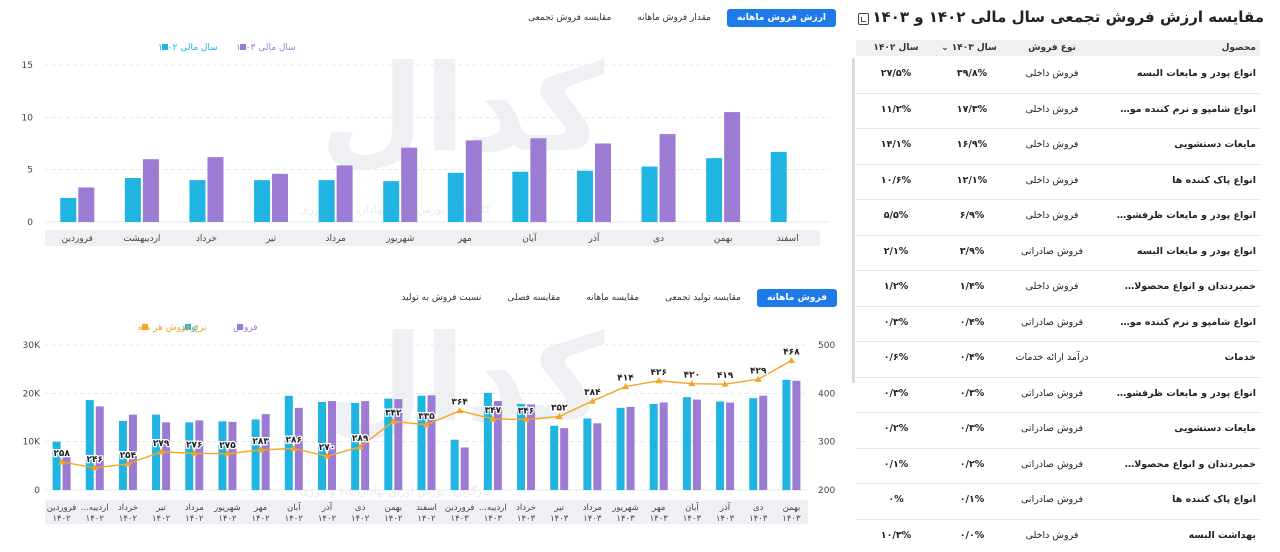 Image resolution: width=1280 pixels, height=552 pixels. Describe the element at coordinates (1196, 251) in the screenshot. I see `product-cell: انواع پودر و مایعات البسه` at that location.